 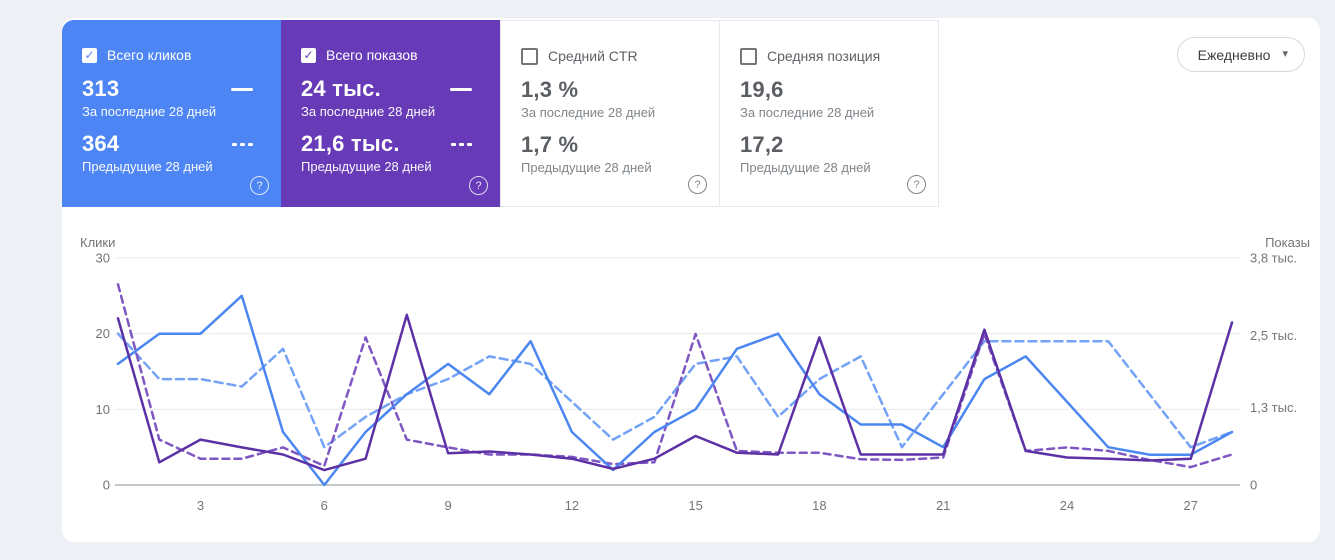 I want to click on right-axis-title: Показы, so click(x=1287, y=242).